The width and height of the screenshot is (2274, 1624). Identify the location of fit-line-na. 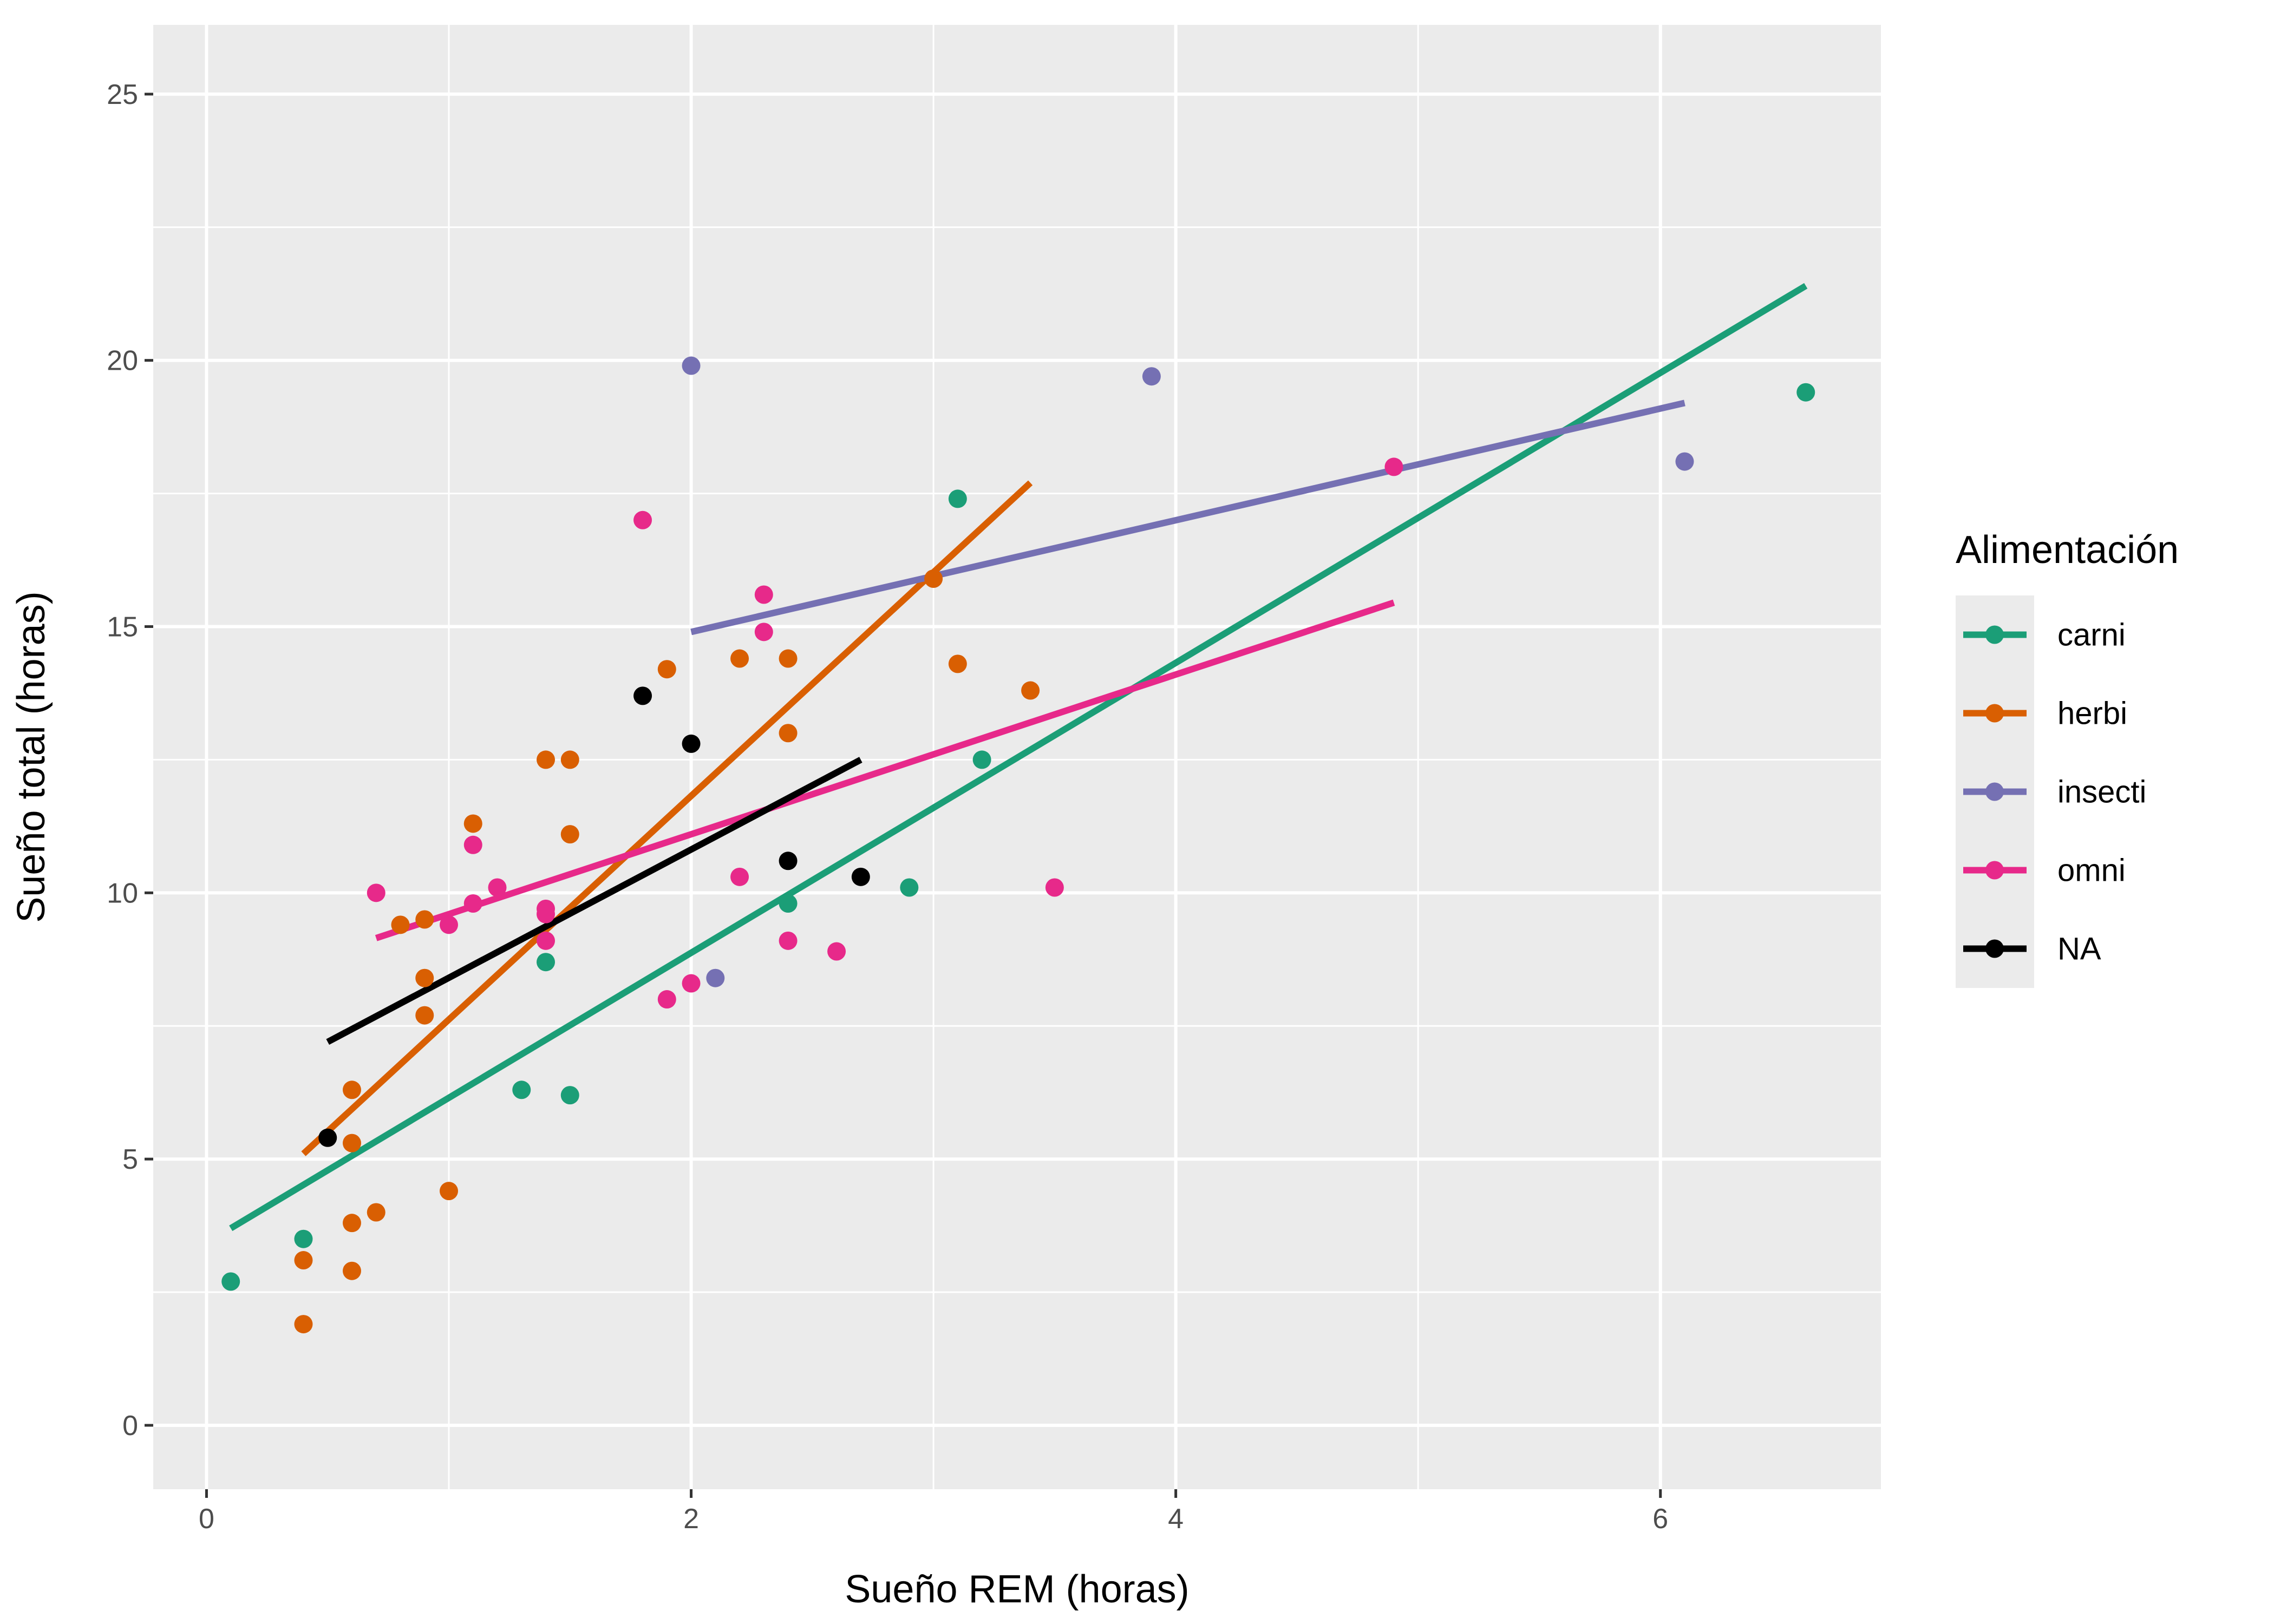
(594, 901).